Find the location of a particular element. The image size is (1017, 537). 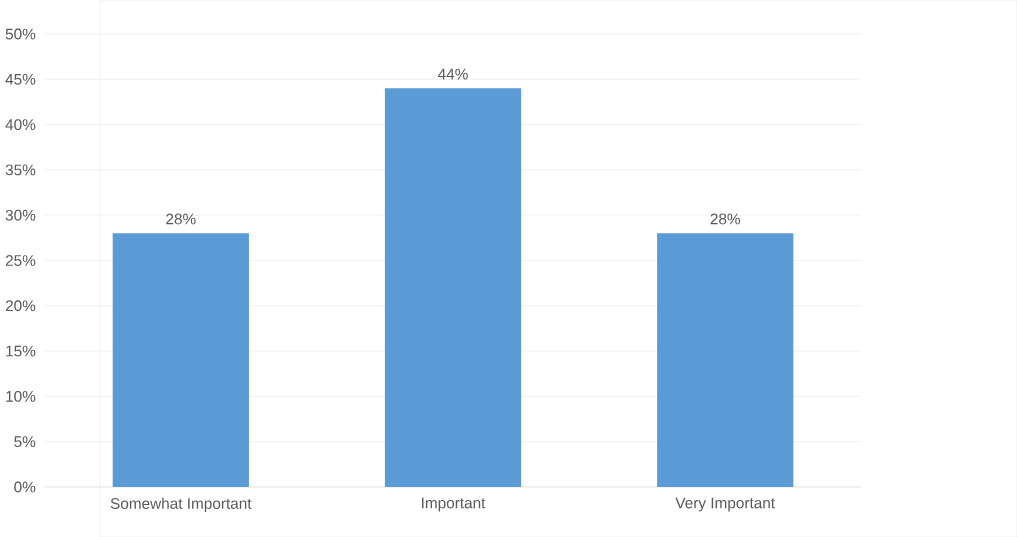

data-label: 44% is located at coordinates (453, 74).